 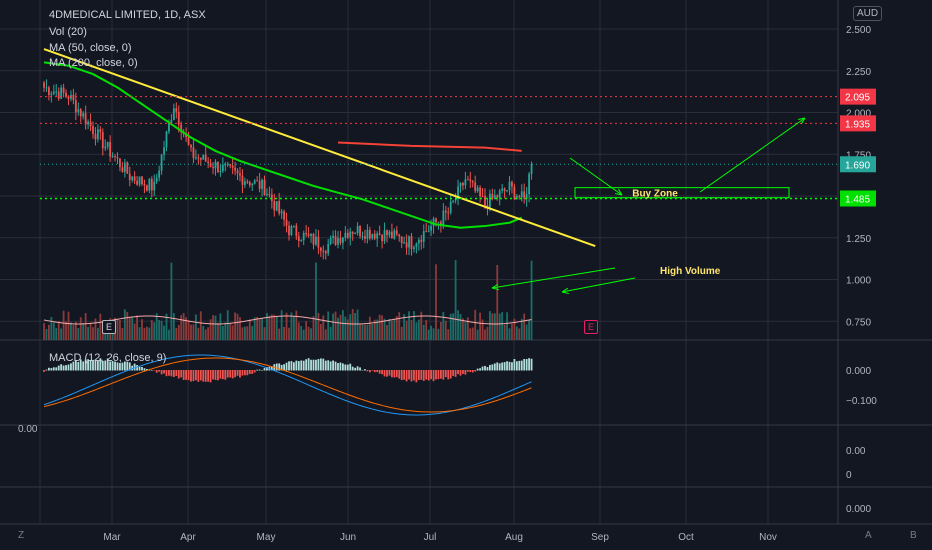 I want to click on buy-zone-label: Buy Zone, so click(x=655, y=194).